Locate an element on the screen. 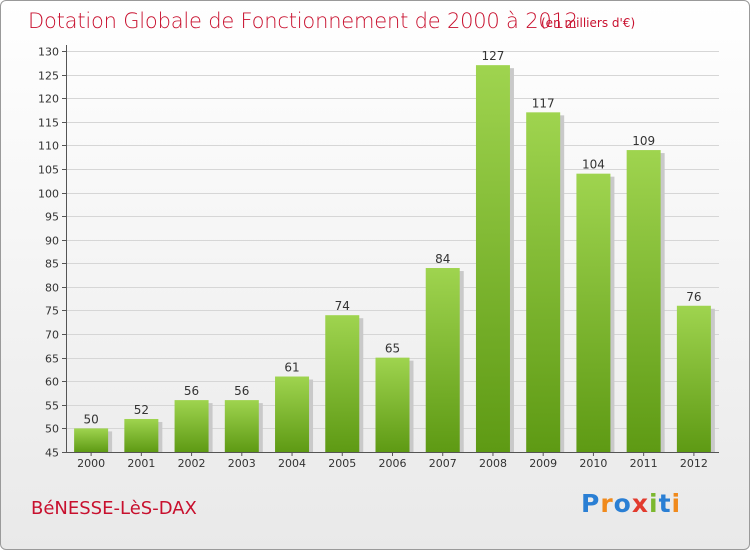 This screenshot has width=750, height=550. y-tick-label: 120 is located at coordinates (48, 99).